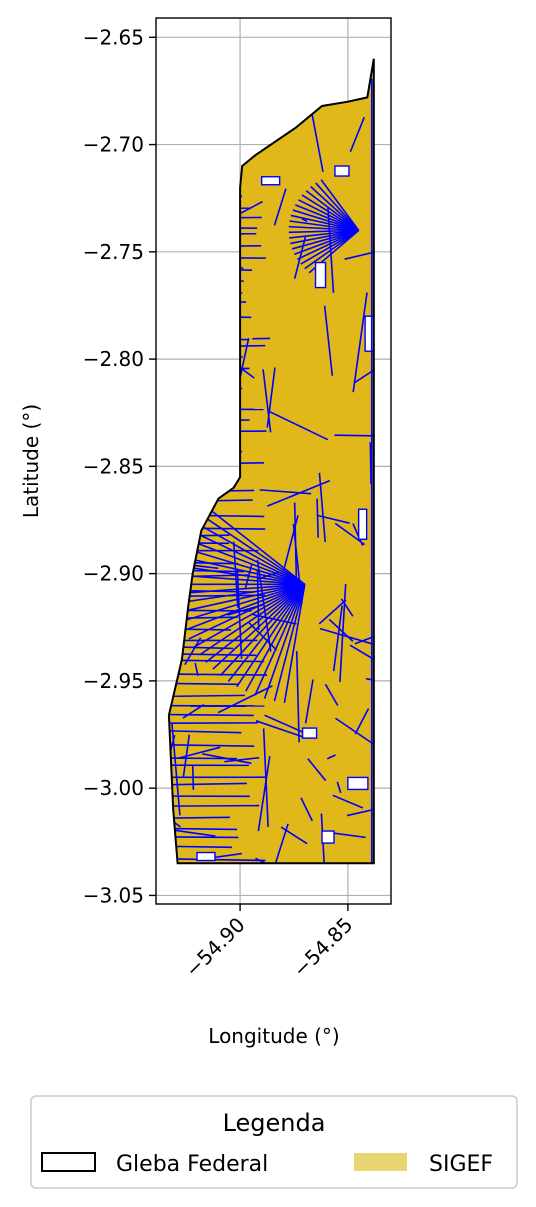 Image resolution: width=536 pixels, height=1207 pixels. I want to click on y-tick-label: −3.00, so click(113, 788).